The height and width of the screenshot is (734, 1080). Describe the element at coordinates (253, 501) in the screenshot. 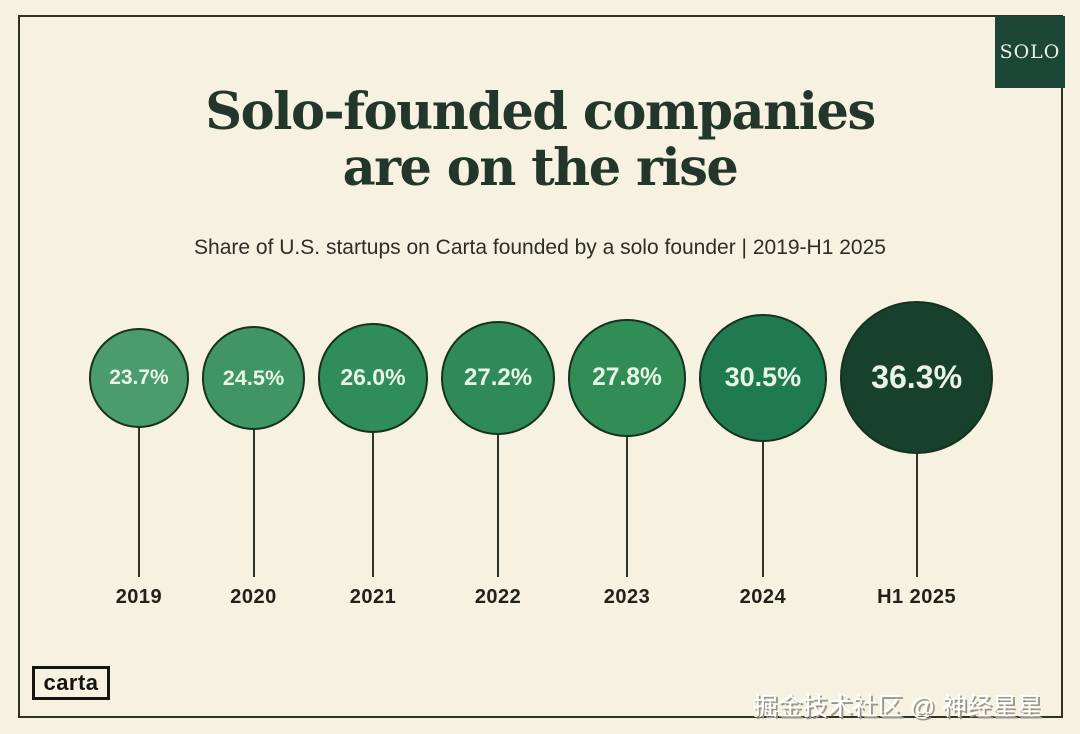

I see `stem-2020` at that location.